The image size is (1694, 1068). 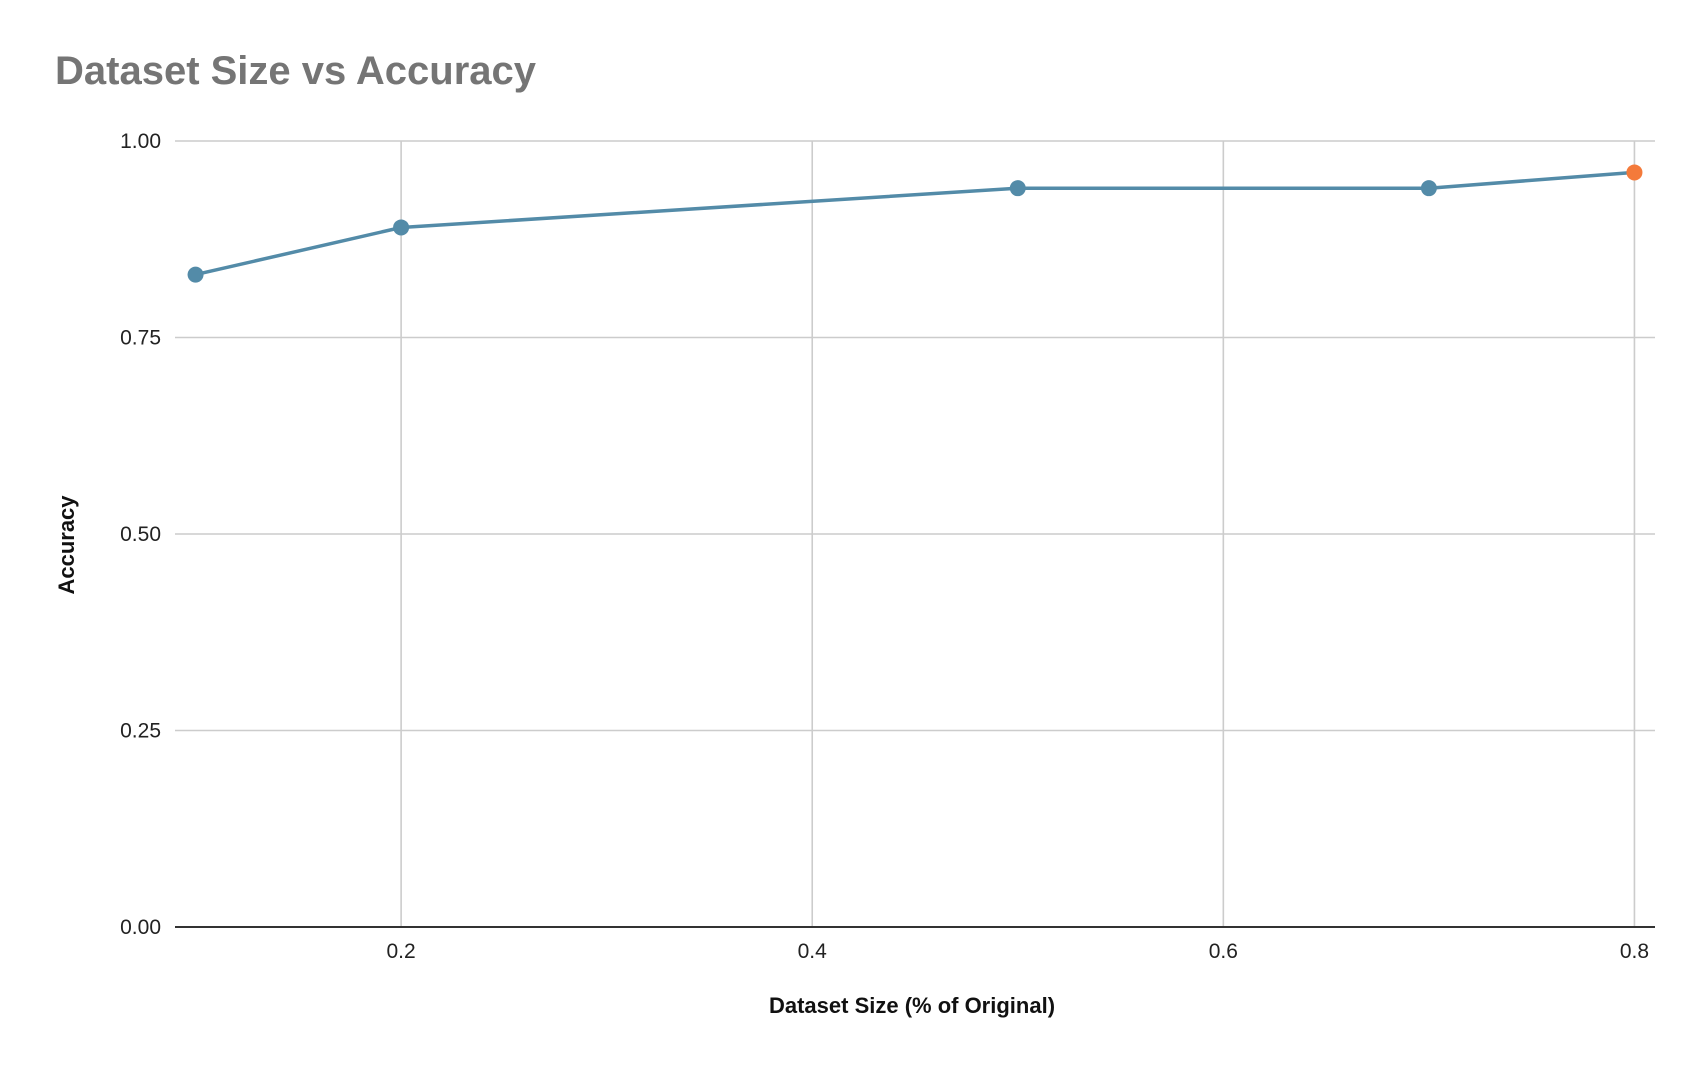 I want to click on data-points, so click(x=915, y=223).